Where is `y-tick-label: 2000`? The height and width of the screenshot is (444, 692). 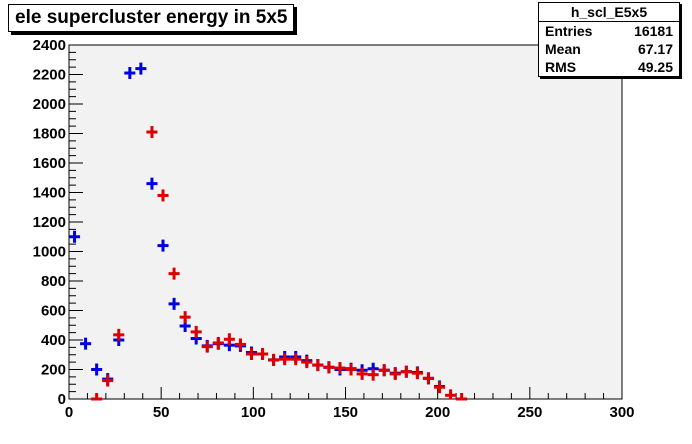 y-tick-label: 2000 is located at coordinates (49, 104).